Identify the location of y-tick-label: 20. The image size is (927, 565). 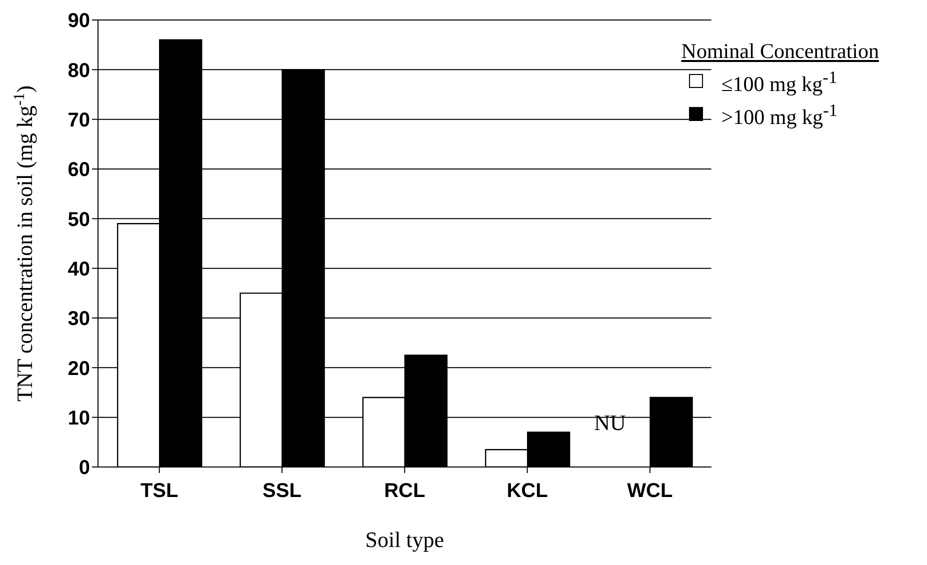
(79, 369).